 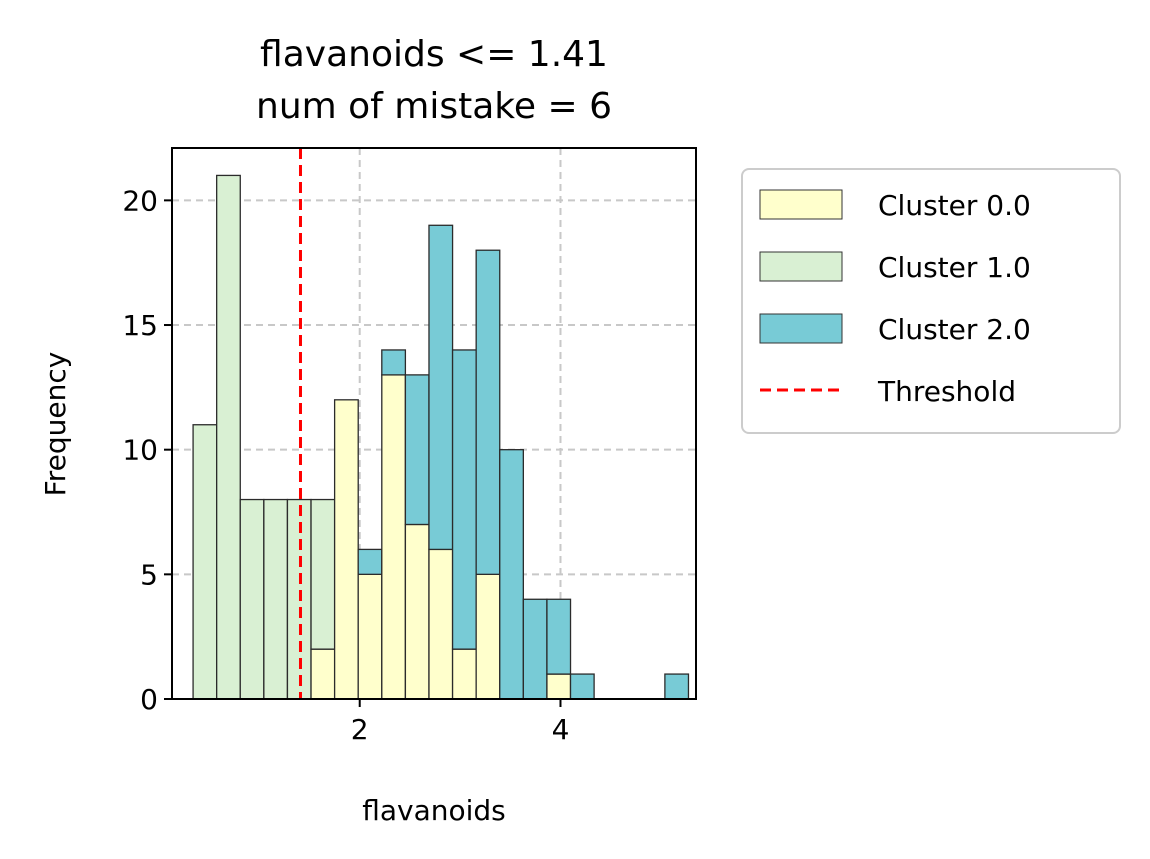 I want to click on chart-title-line-2: num of mistake = 6, so click(x=434, y=106).